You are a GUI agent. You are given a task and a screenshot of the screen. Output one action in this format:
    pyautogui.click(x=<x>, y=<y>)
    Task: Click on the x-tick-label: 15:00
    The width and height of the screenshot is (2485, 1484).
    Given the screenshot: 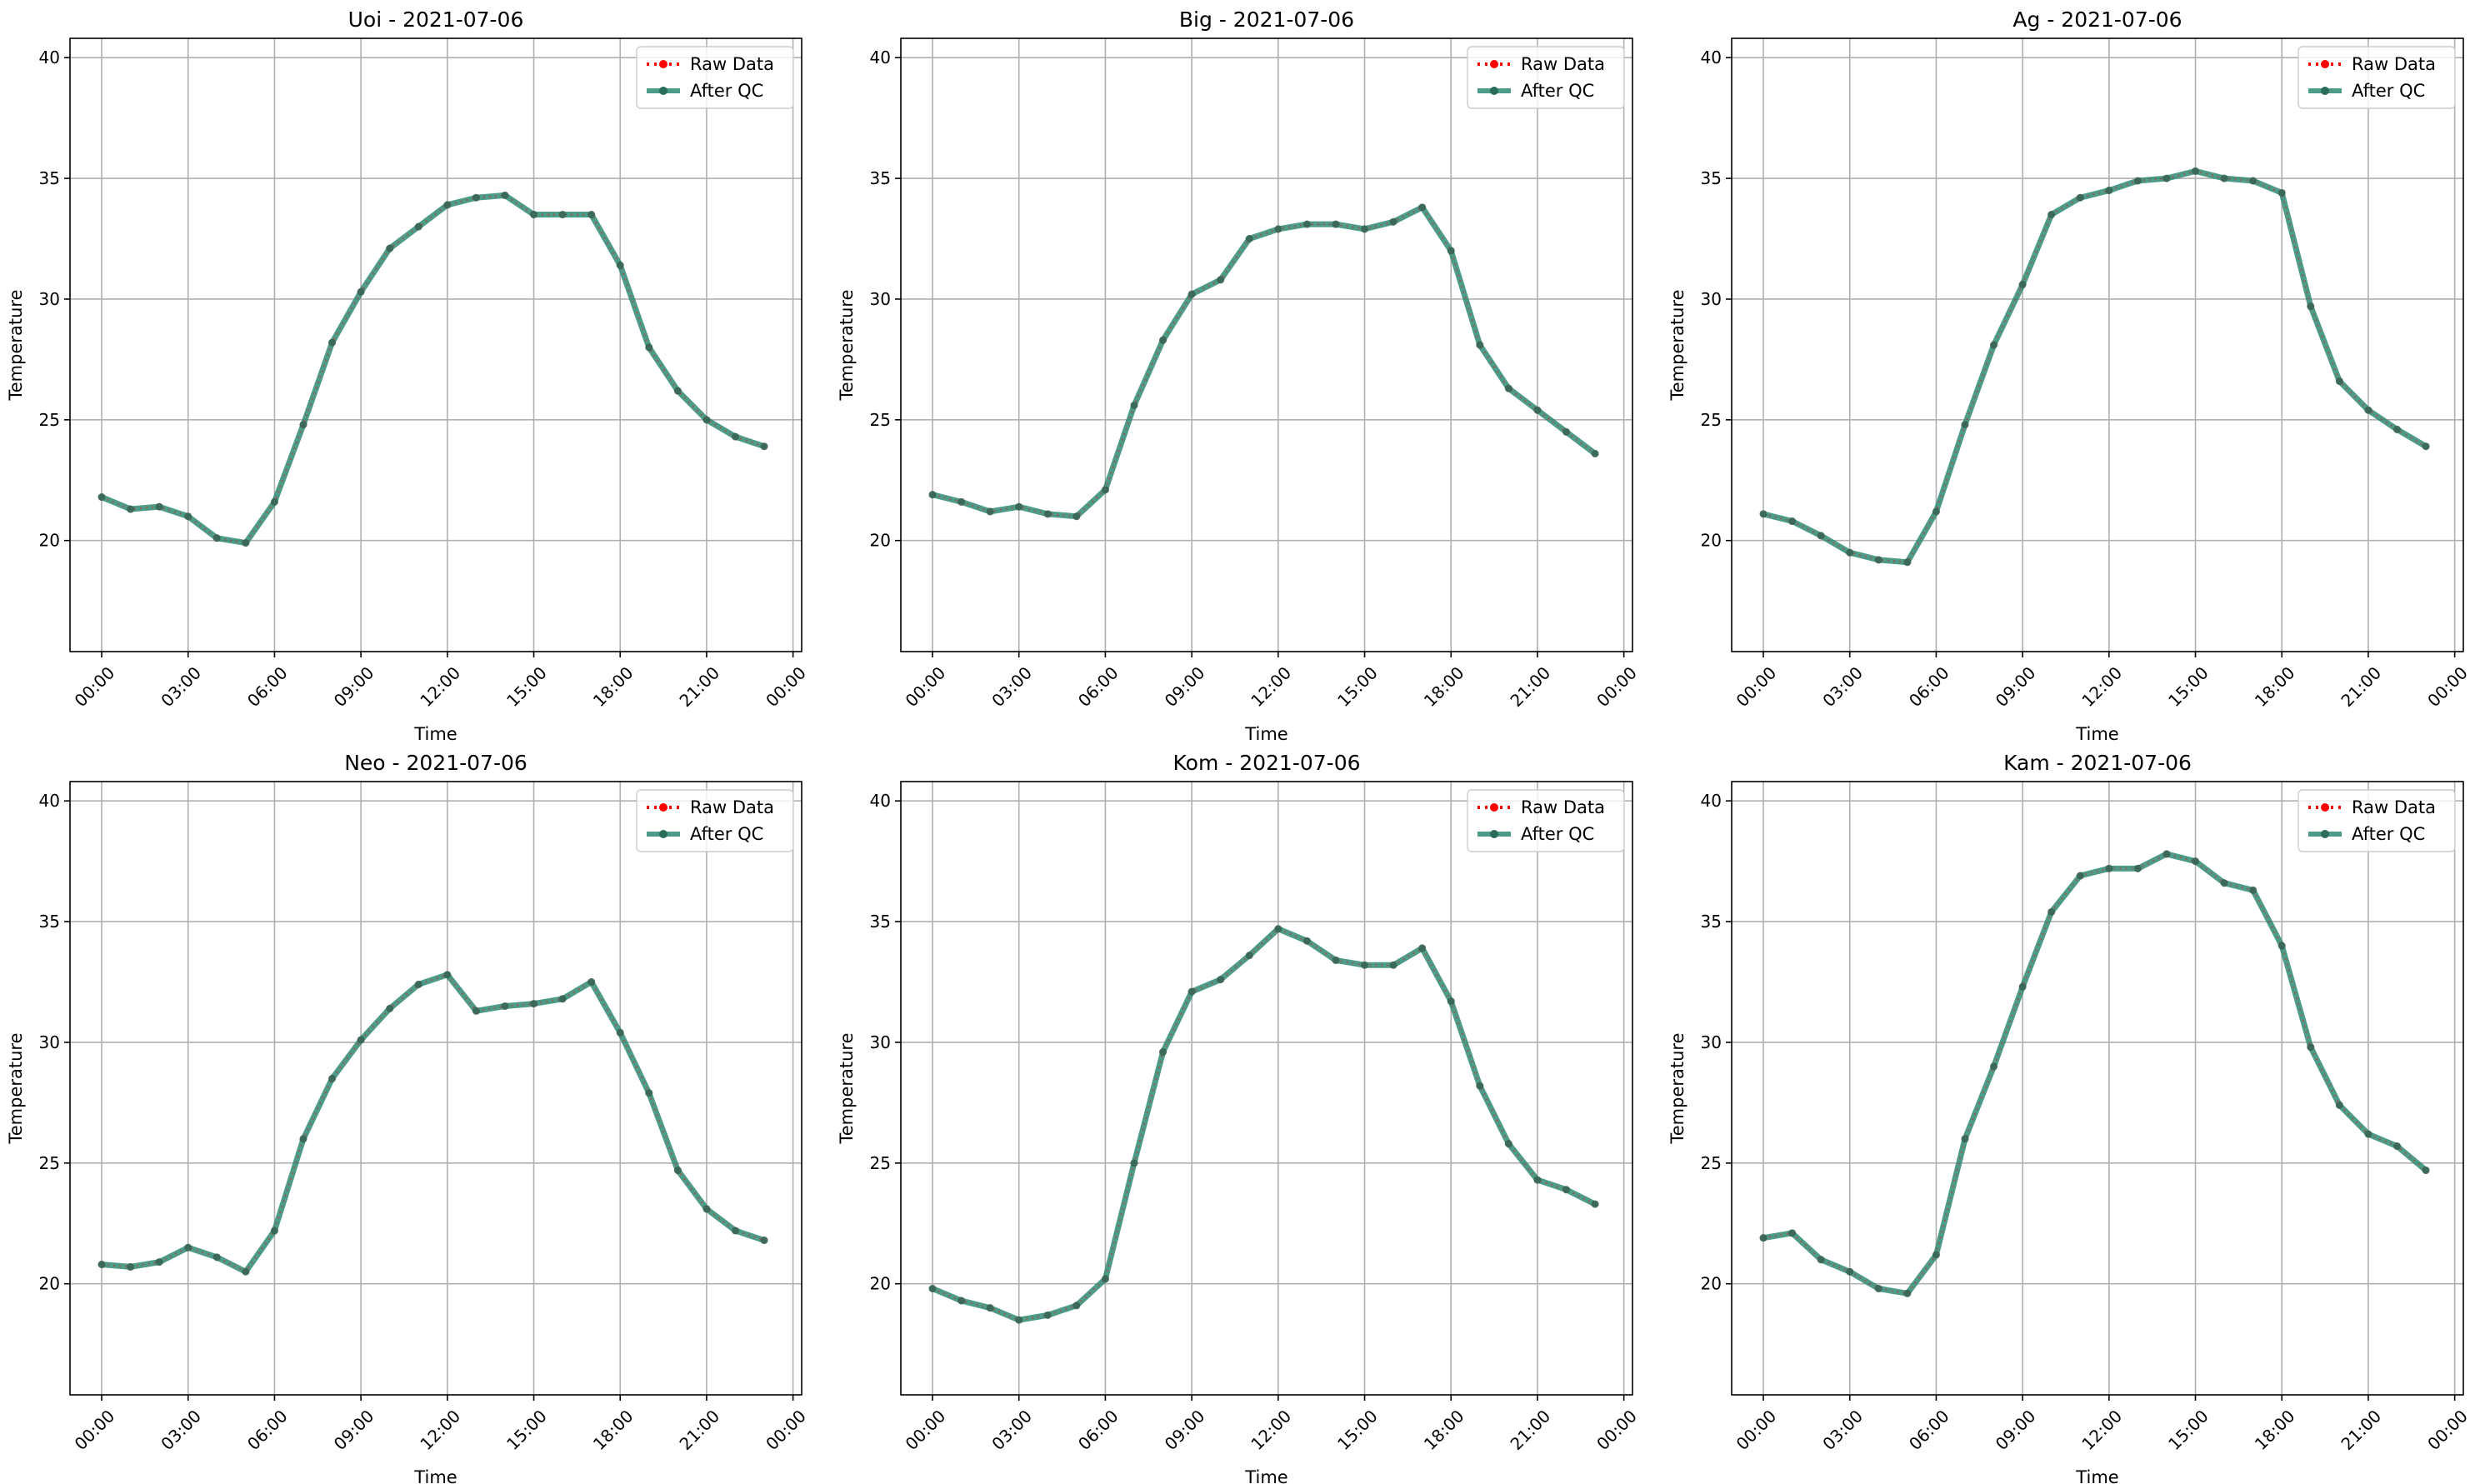 What is the action you would take?
    pyautogui.click(x=526, y=1430)
    